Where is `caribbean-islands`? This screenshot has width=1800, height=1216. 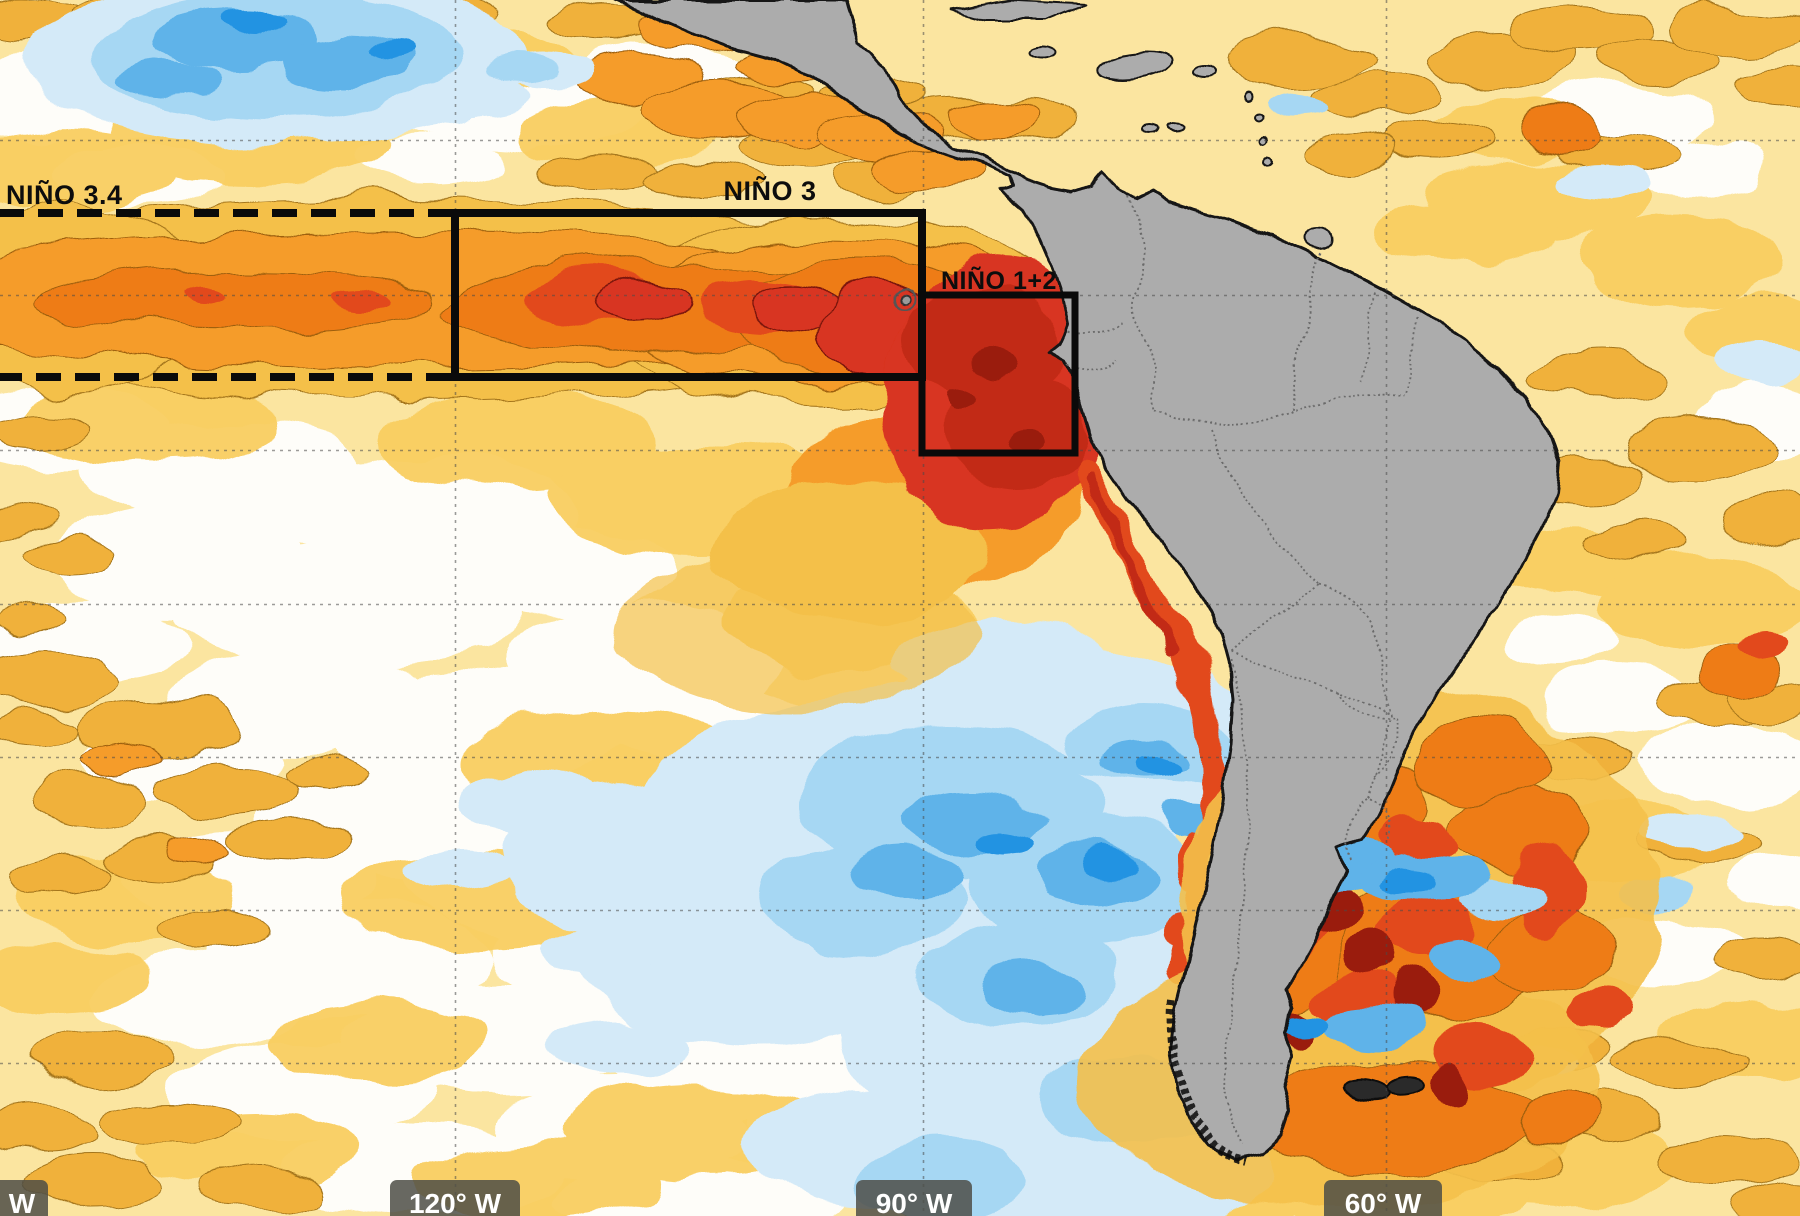 caribbean-islands is located at coordinates (1141, 124).